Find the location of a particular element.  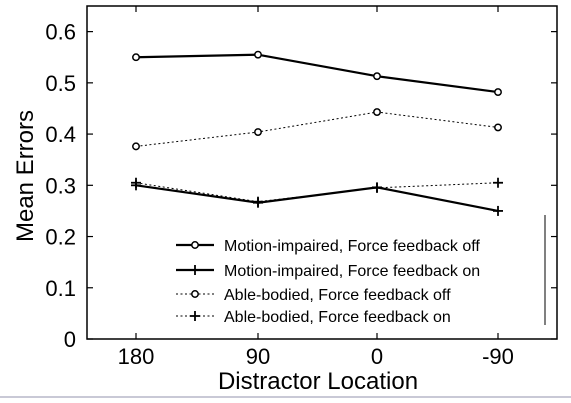

x-tick-label: 90 is located at coordinates (258, 356).